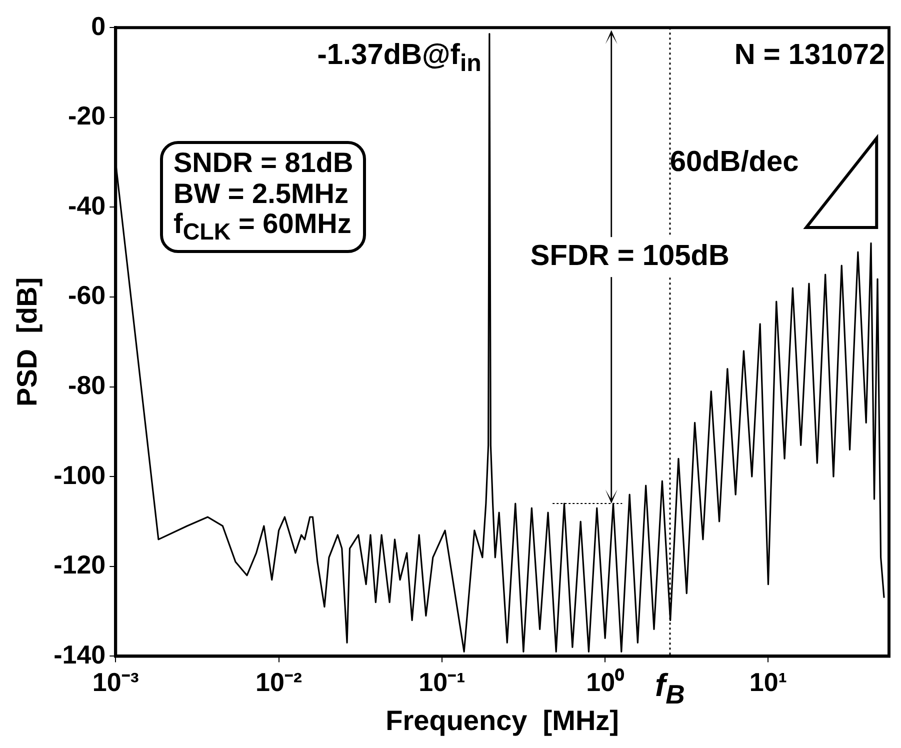 This screenshot has height=748, width=901. What do you see at coordinates (80, 565) in the screenshot?
I see `y-tick-label: -120` at bounding box center [80, 565].